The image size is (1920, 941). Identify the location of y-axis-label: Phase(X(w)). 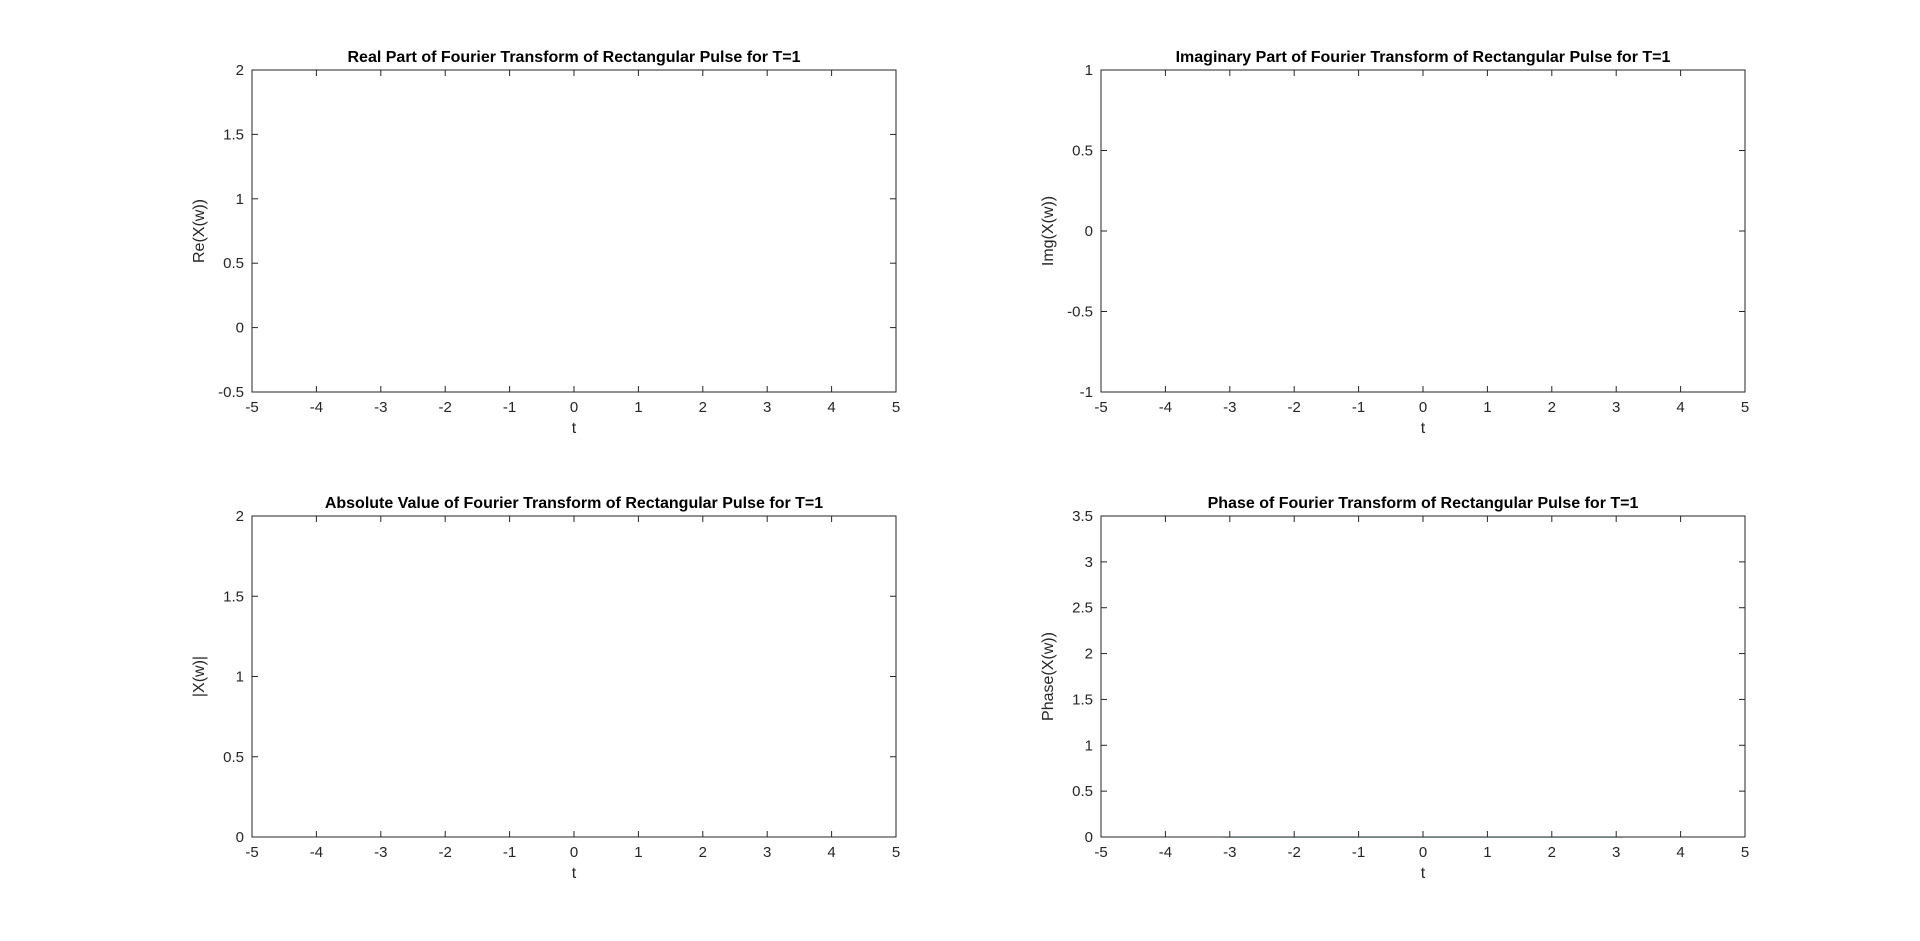
(1048, 676).